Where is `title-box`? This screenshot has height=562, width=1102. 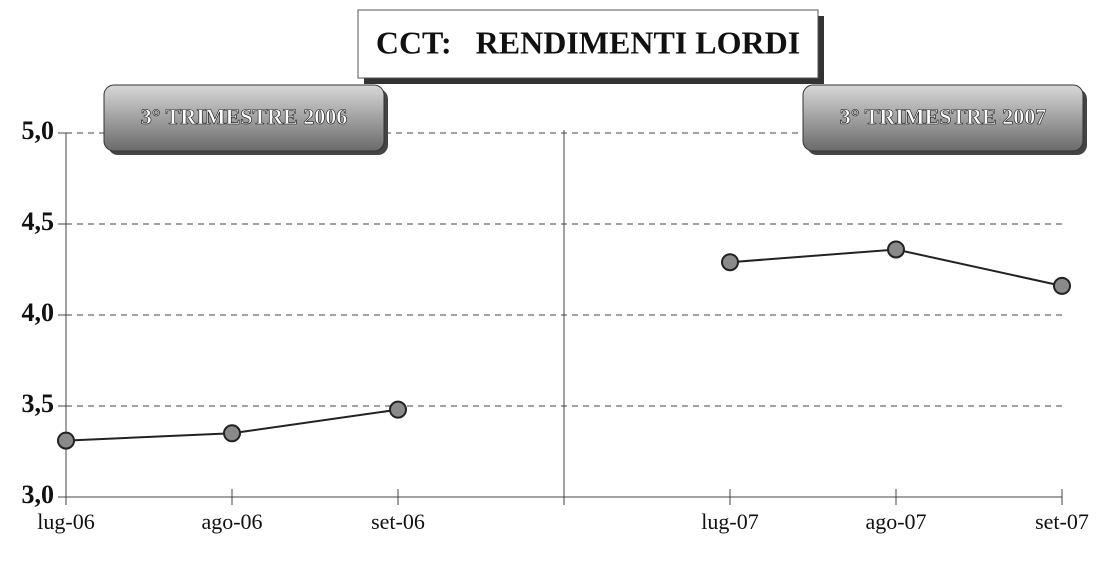
title-box is located at coordinates (588, 44).